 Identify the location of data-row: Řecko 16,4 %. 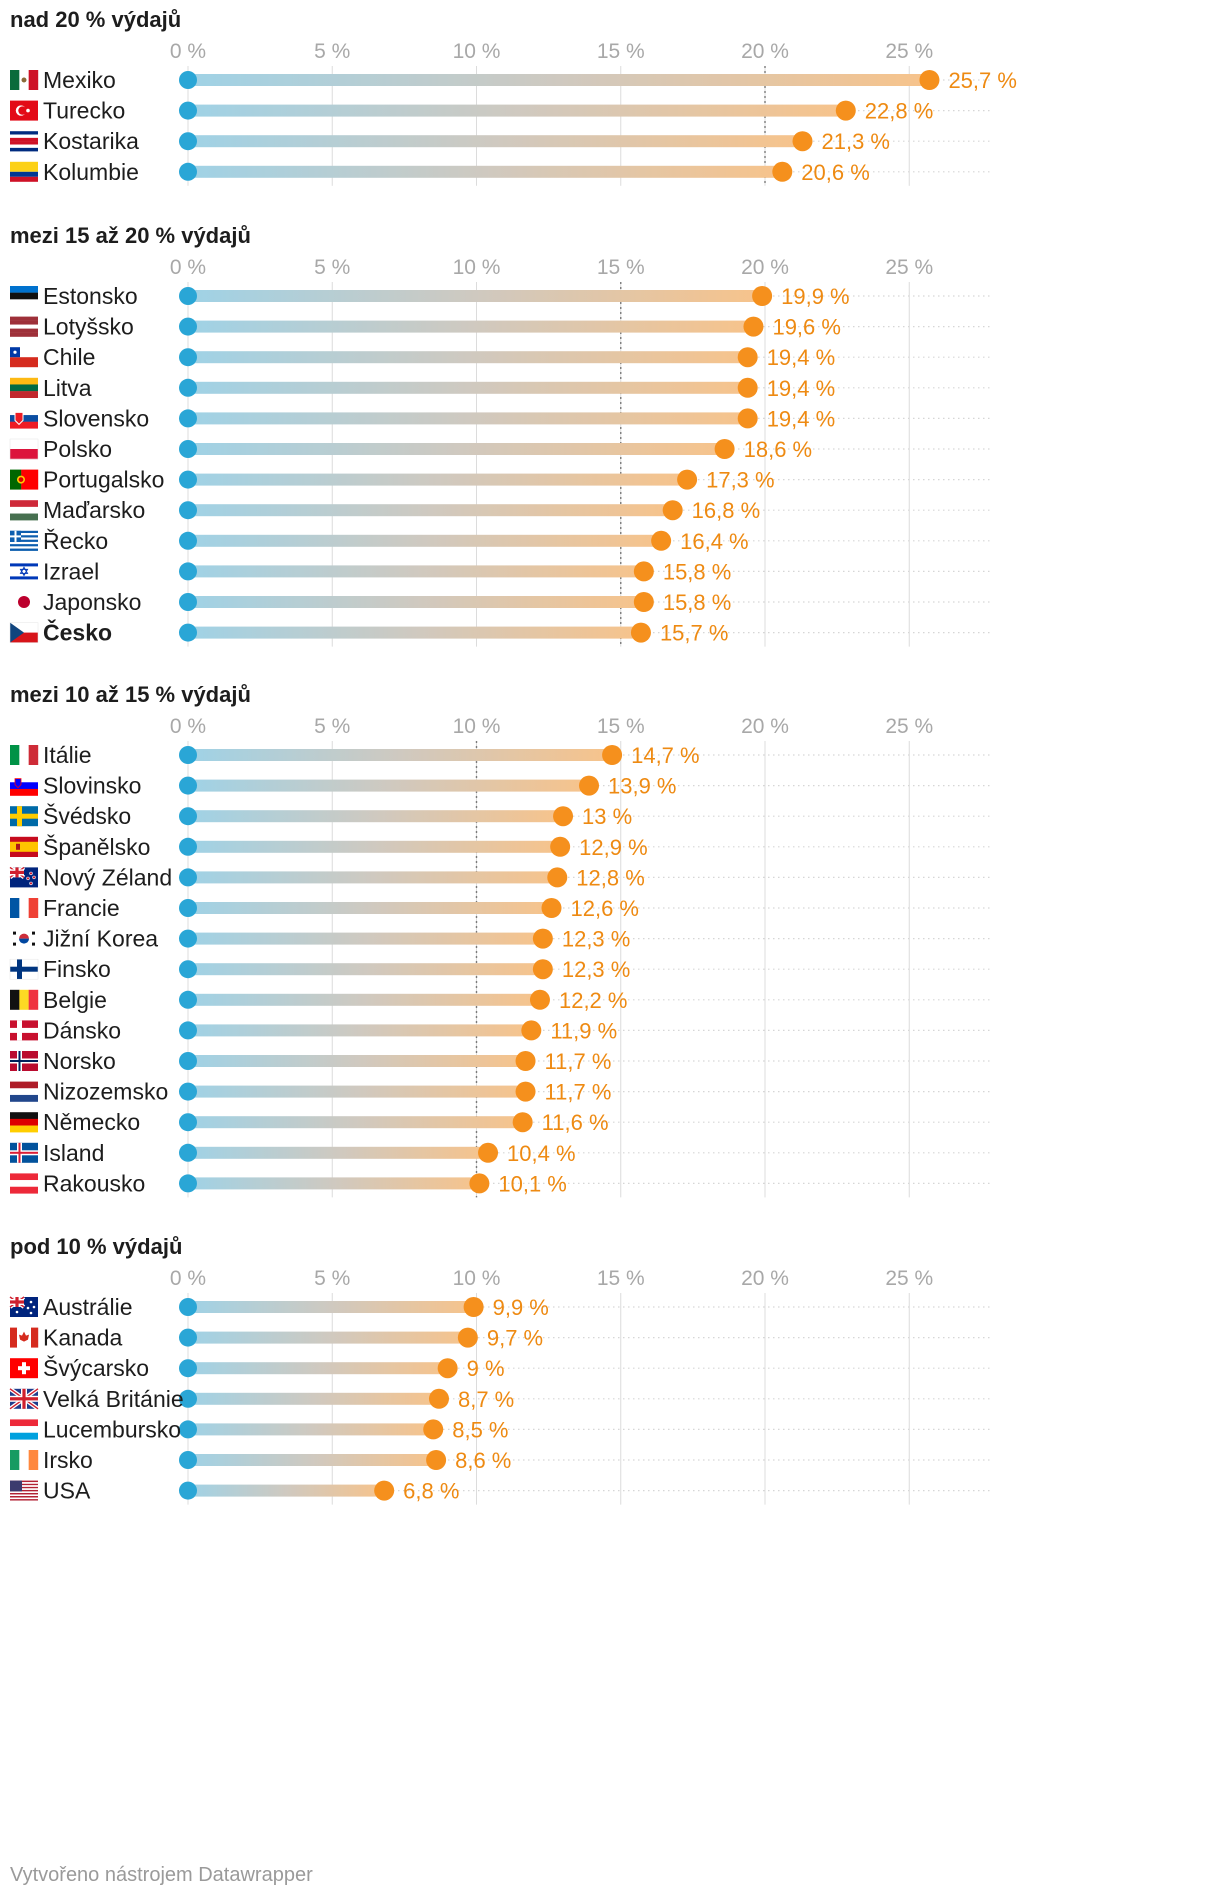
(500, 541).